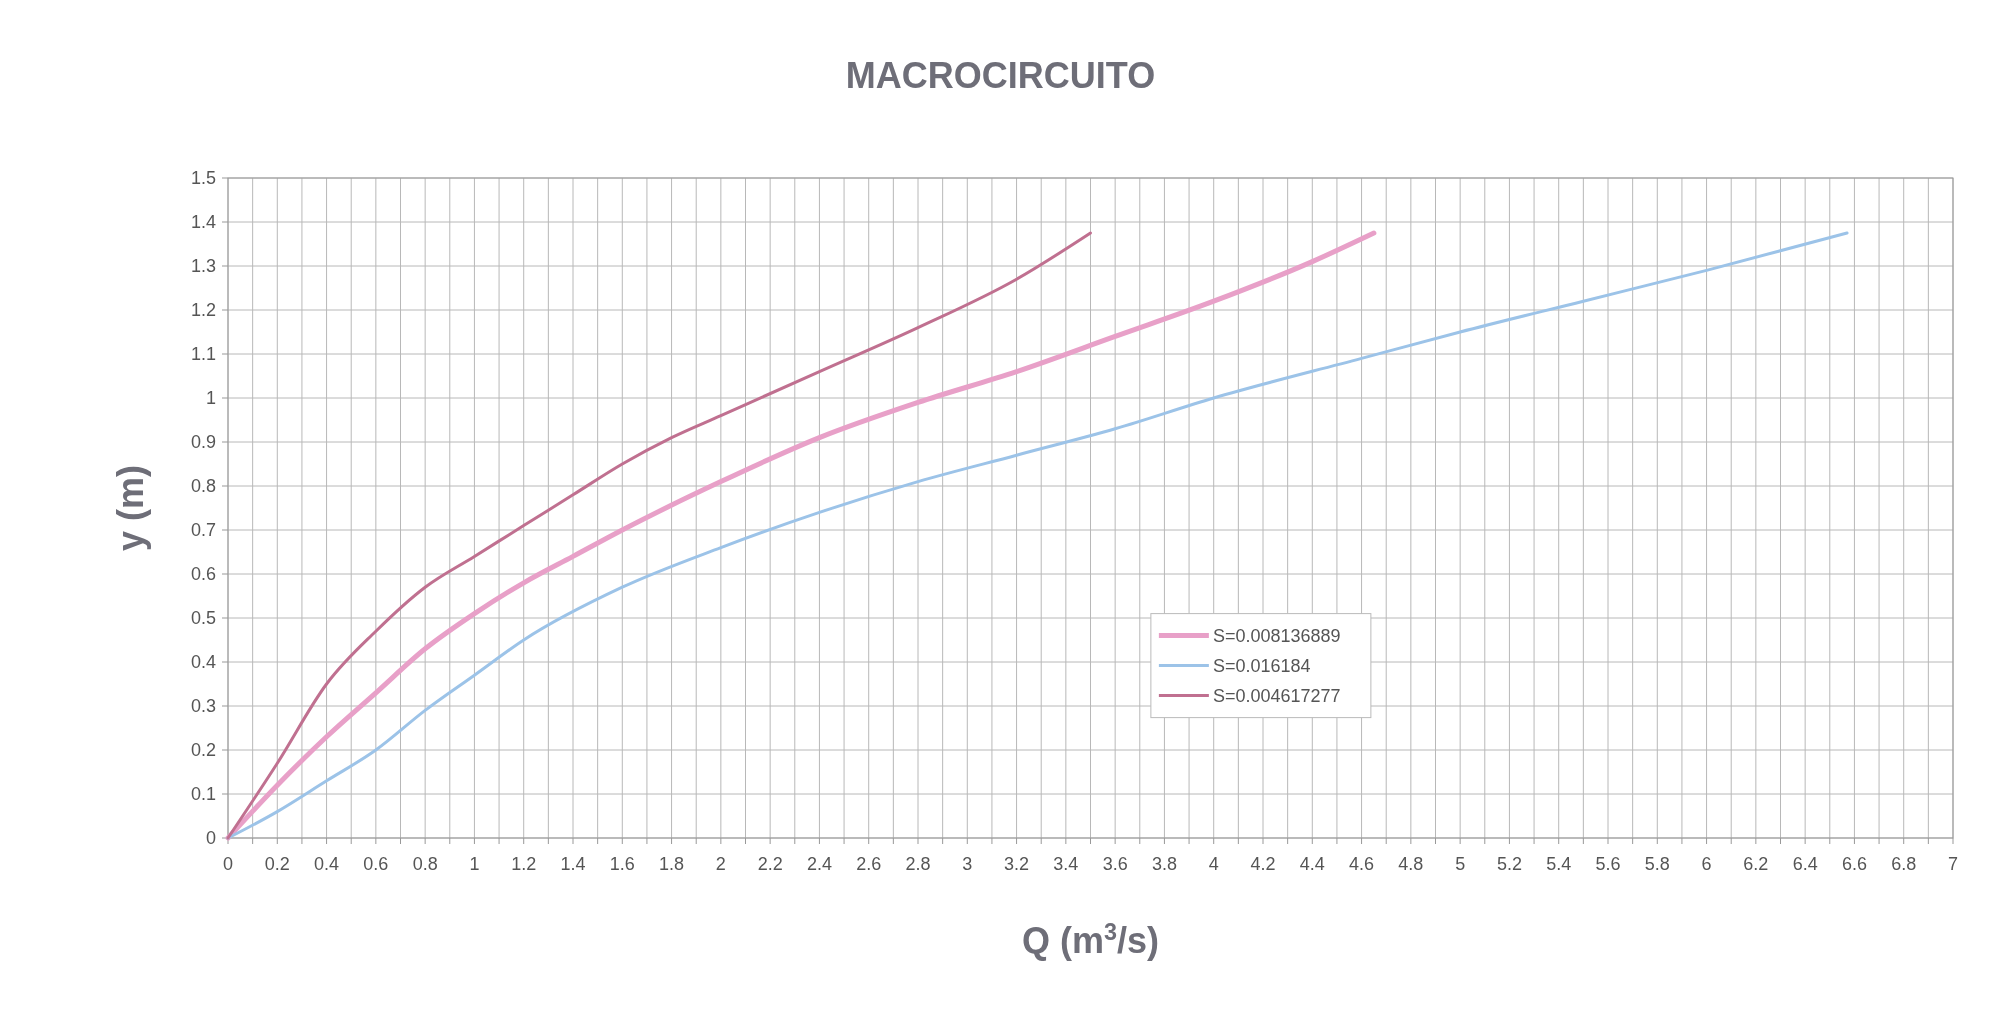 The width and height of the screenshot is (2005, 1009). Describe the element at coordinates (1017, 864) in the screenshot. I see `x-tick-label: 3.2` at that location.